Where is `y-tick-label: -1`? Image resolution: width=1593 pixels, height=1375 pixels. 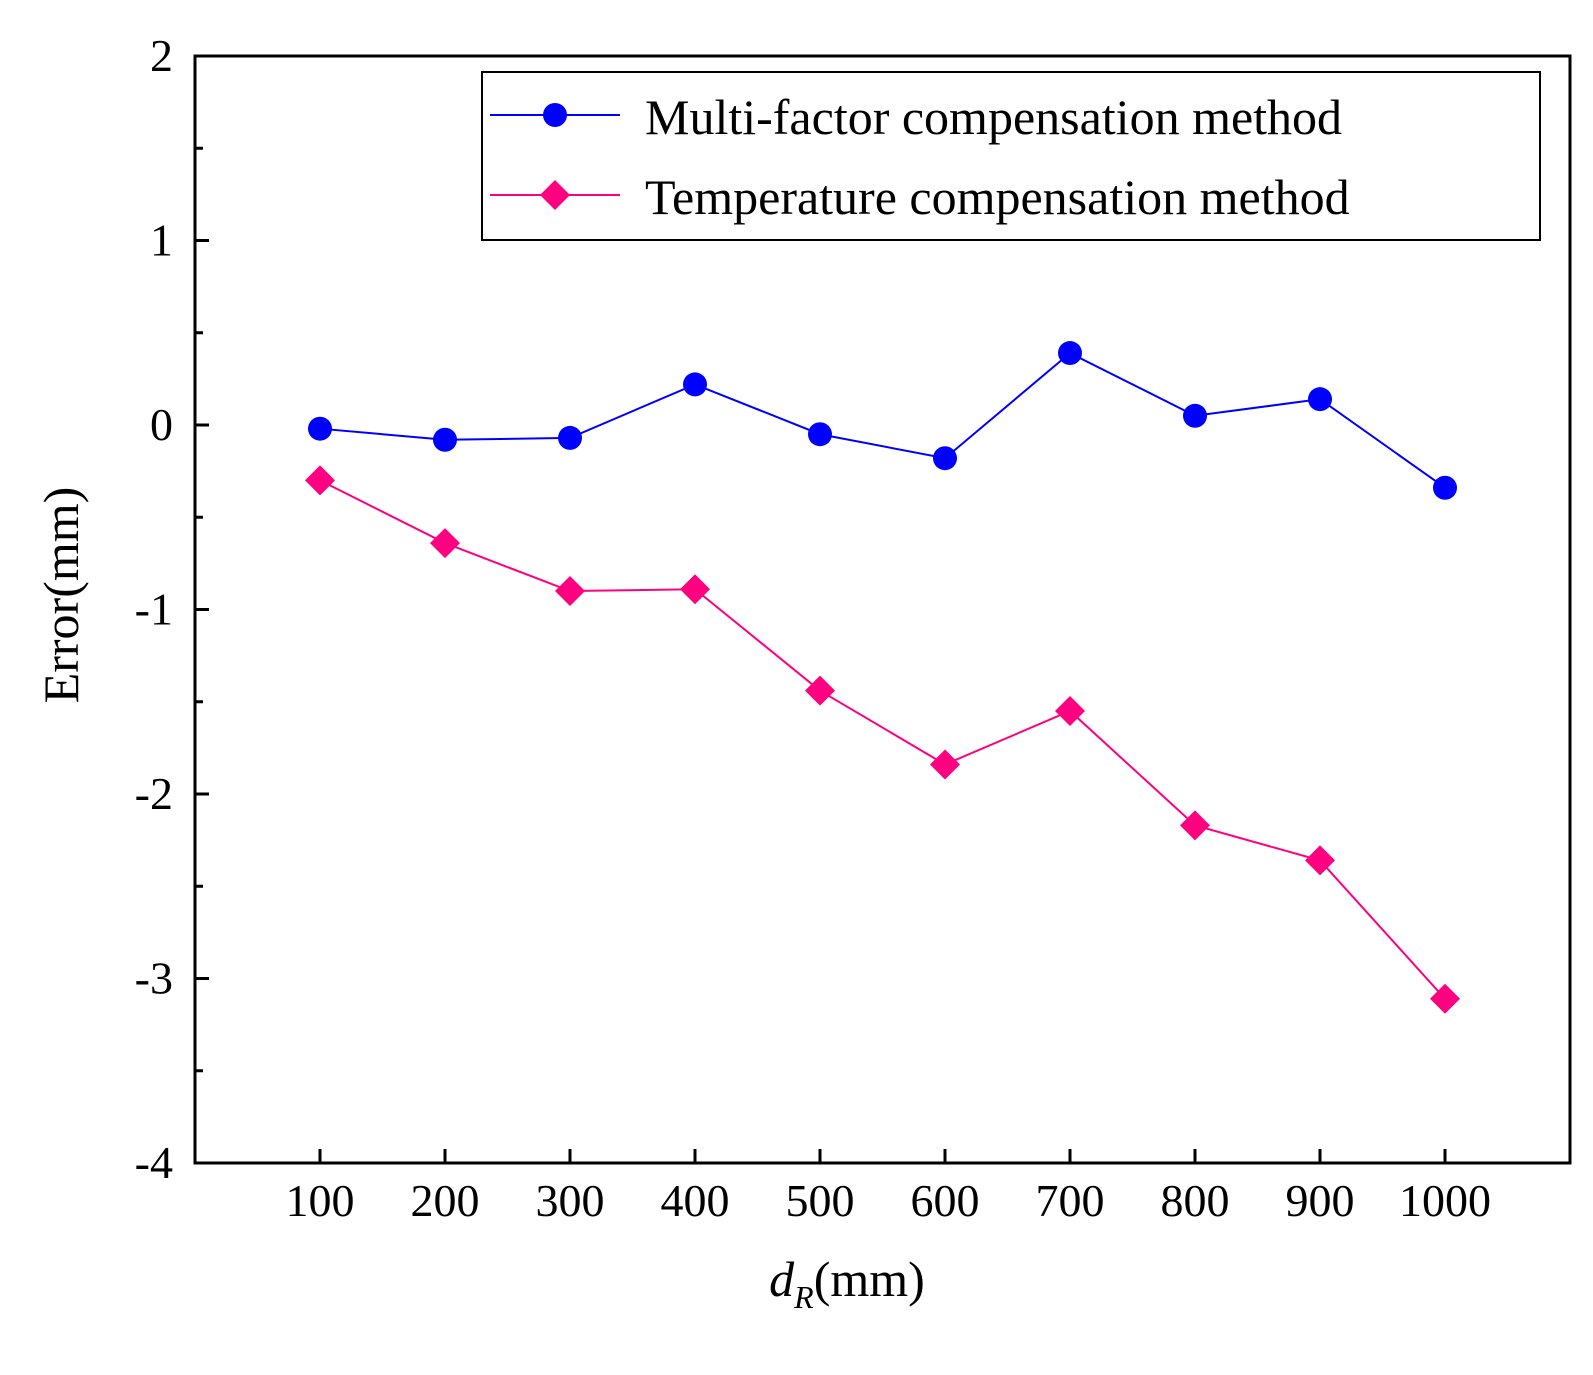 y-tick-label: -1 is located at coordinates (154, 609).